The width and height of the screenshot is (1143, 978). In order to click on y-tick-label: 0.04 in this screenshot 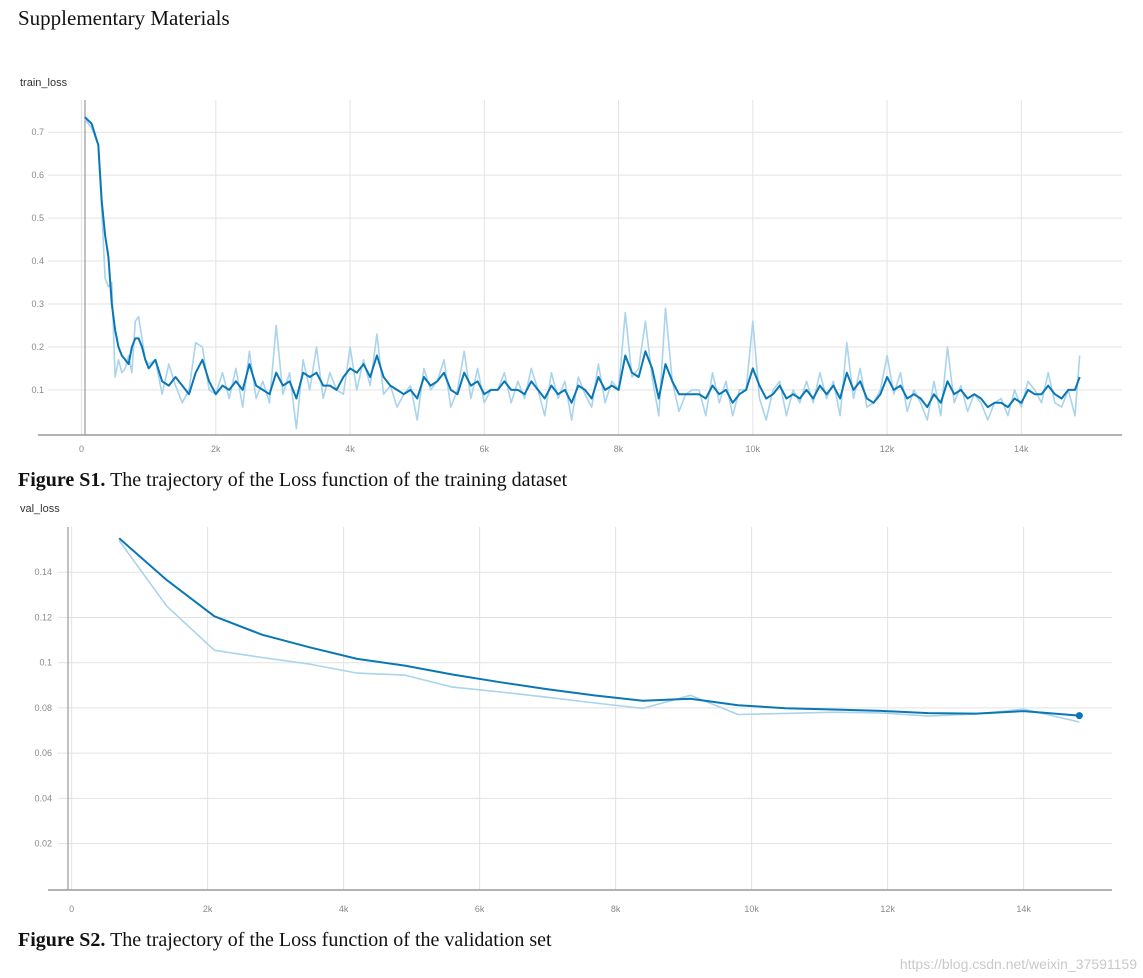, I will do `click(43, 798)`.